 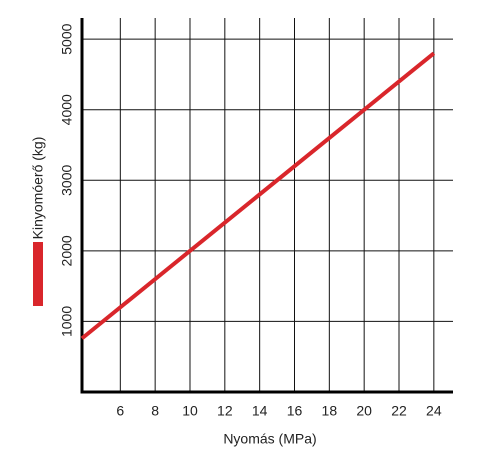 I want to click on x-tick-label: 22, so click(x=399, y=411).